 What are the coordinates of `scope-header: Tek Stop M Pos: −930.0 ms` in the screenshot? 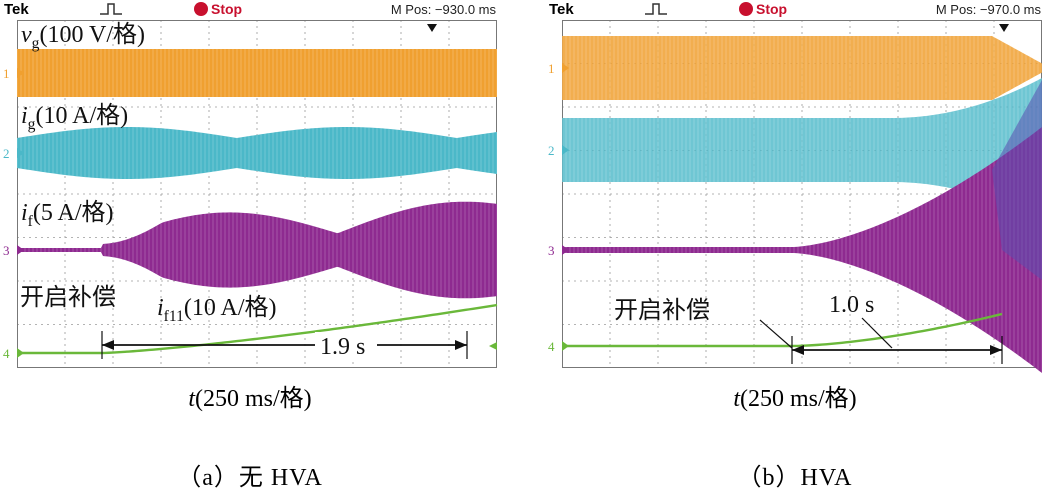 It's located at (250, 10).